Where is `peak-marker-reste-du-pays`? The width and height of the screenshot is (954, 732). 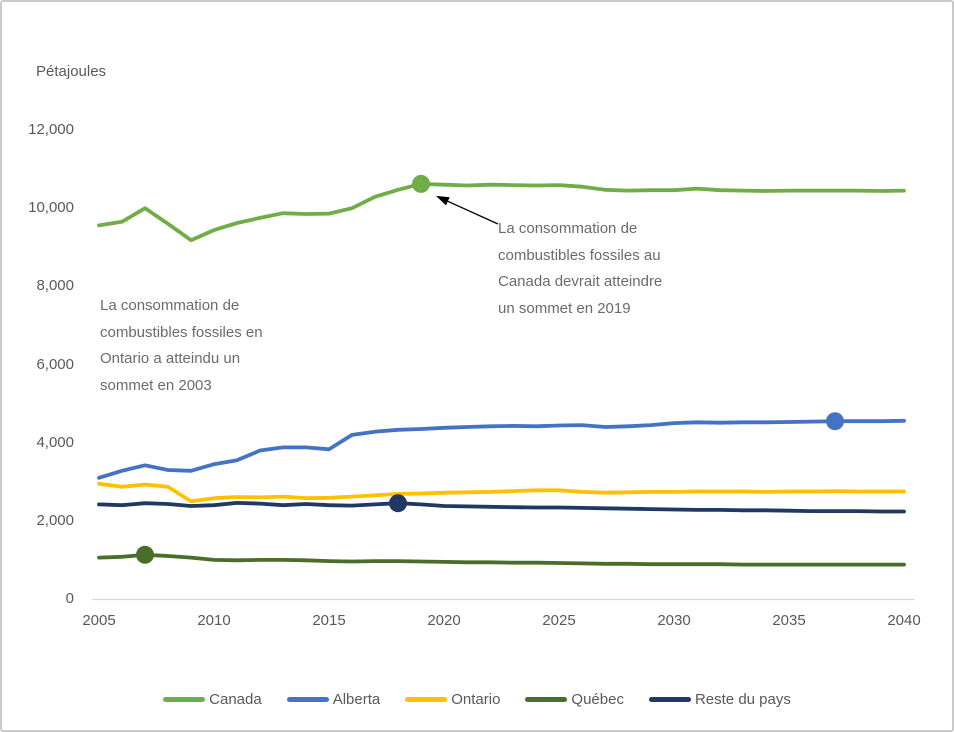
peak-marker-reste-du-pays is located at coordinates (398, 503).